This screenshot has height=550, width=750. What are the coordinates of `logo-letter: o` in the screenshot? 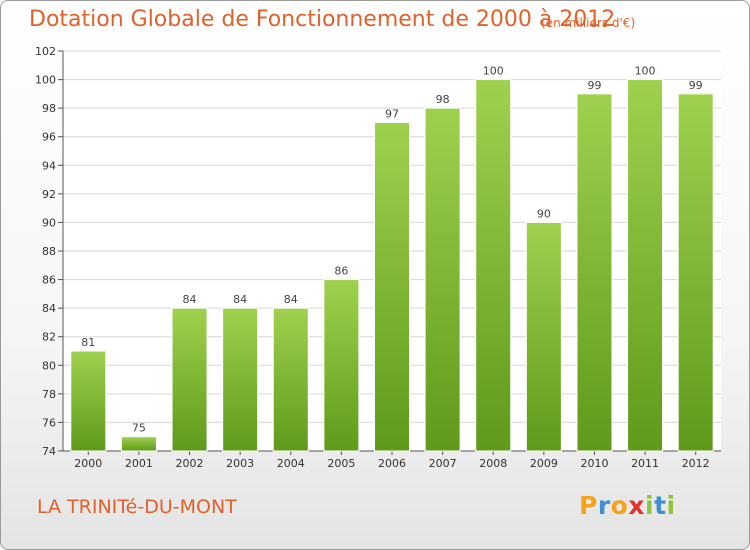 It's located at (619, 505).